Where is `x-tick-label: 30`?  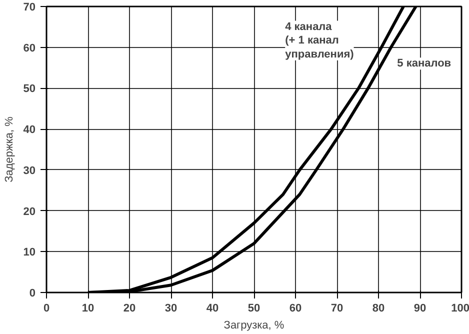
x-tick-label: 30 is located at coordinates (171, 308).